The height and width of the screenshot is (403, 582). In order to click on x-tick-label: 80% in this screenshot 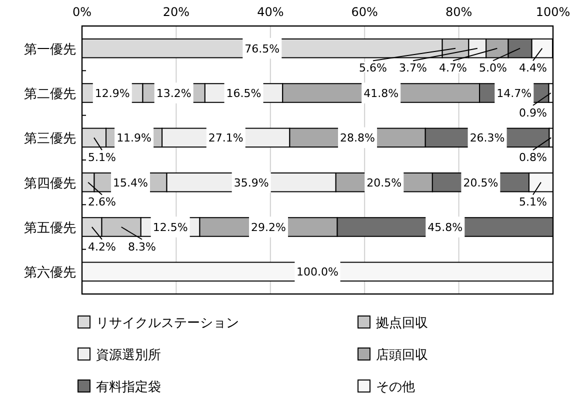, I will do `click(458, 12)`.